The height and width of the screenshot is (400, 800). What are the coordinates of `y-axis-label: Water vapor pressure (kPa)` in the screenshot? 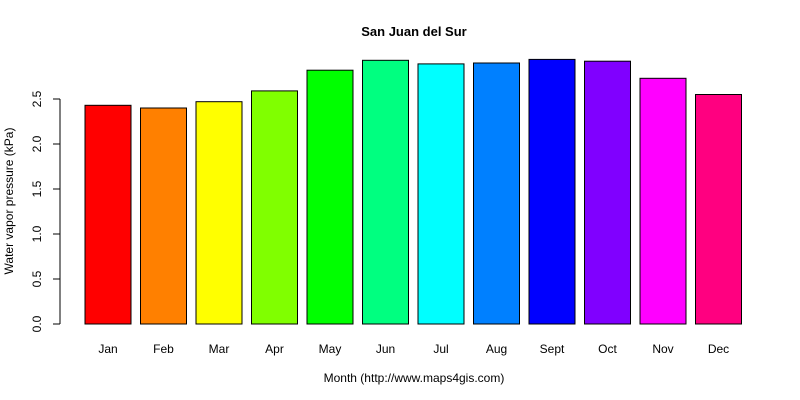 It's located at (9, 201).